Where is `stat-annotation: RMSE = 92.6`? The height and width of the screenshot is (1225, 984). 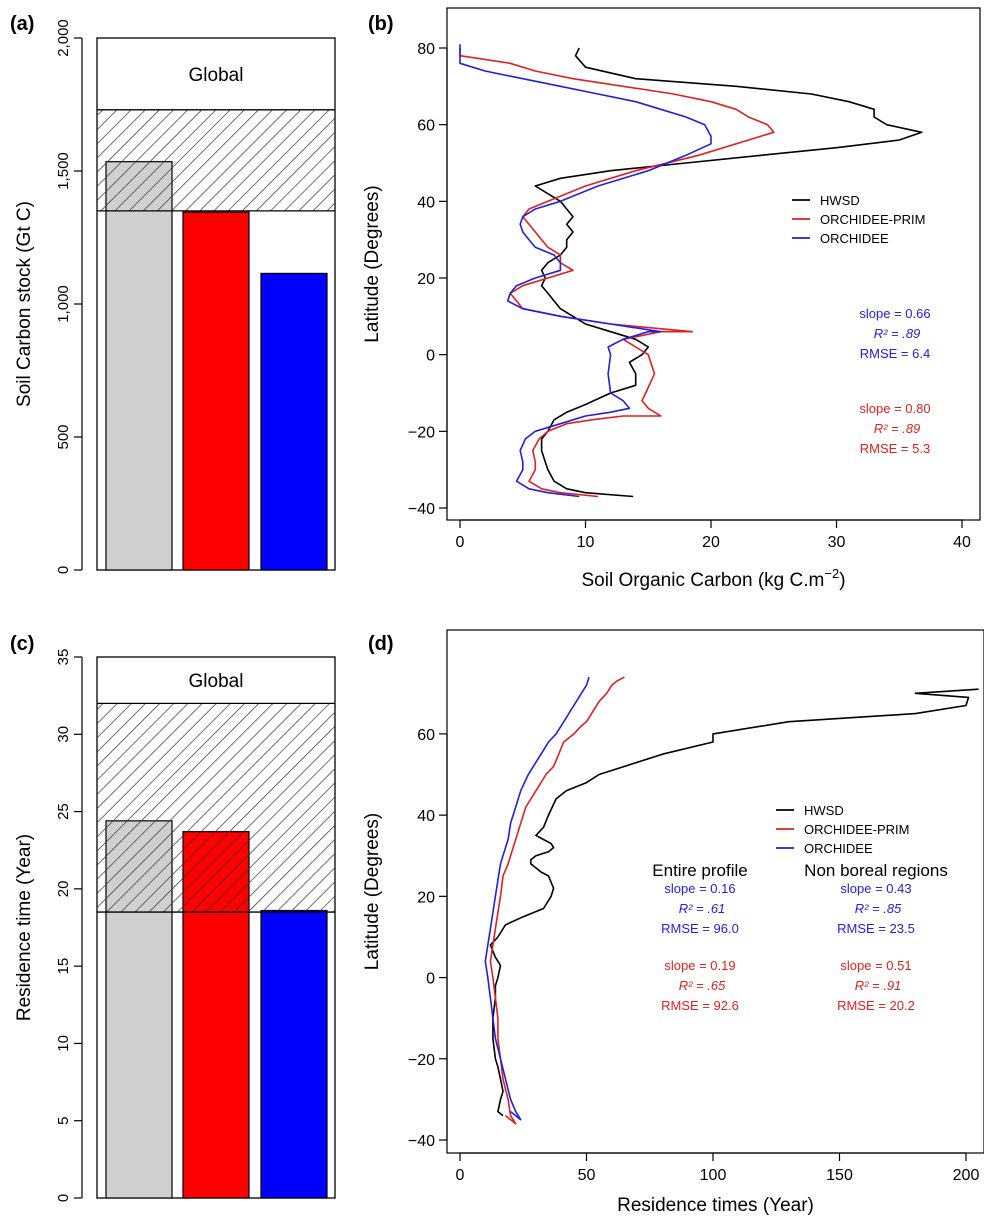
stat-annotation: RMSE = 92.6 is located at coordinates (700, 1005).